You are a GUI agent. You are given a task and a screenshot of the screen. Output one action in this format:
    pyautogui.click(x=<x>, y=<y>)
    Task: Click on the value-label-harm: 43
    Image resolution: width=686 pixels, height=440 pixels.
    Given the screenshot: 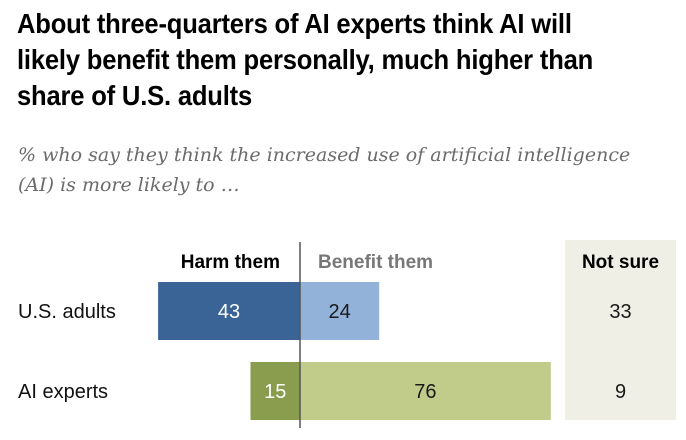 What is the action you would take?
    pyautogui.click(x=229, y=312)
    